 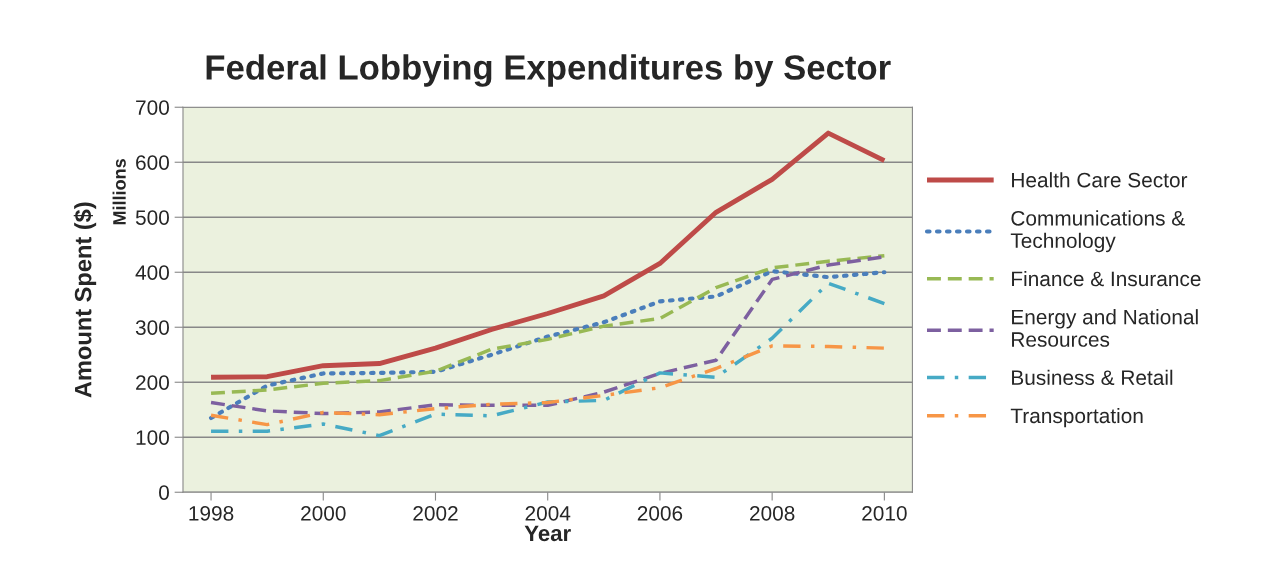 I want to click on y-tick-label: 500, so click(x=152, y=217).